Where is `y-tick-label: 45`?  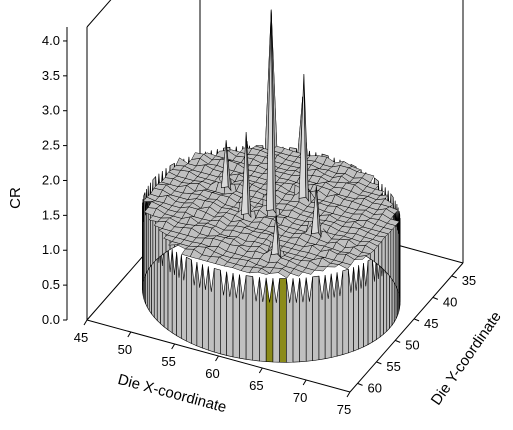
y-tick-label: 45 is located at coordinates (431, 323).